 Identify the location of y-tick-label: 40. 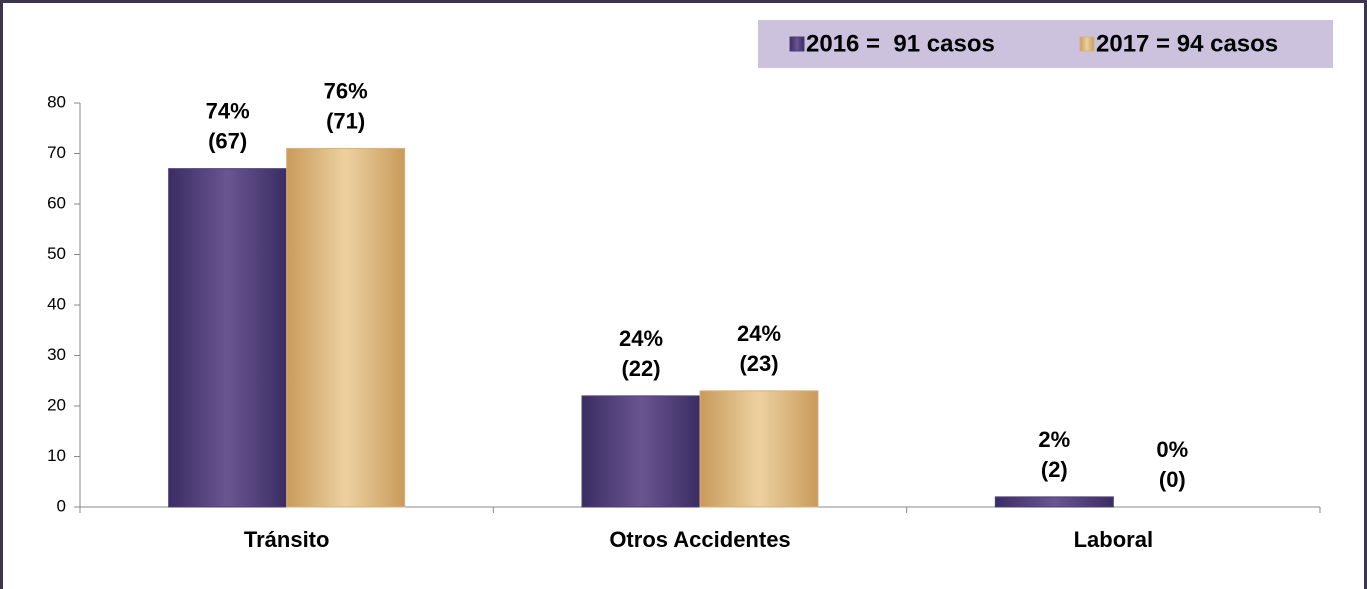
(56, 303).